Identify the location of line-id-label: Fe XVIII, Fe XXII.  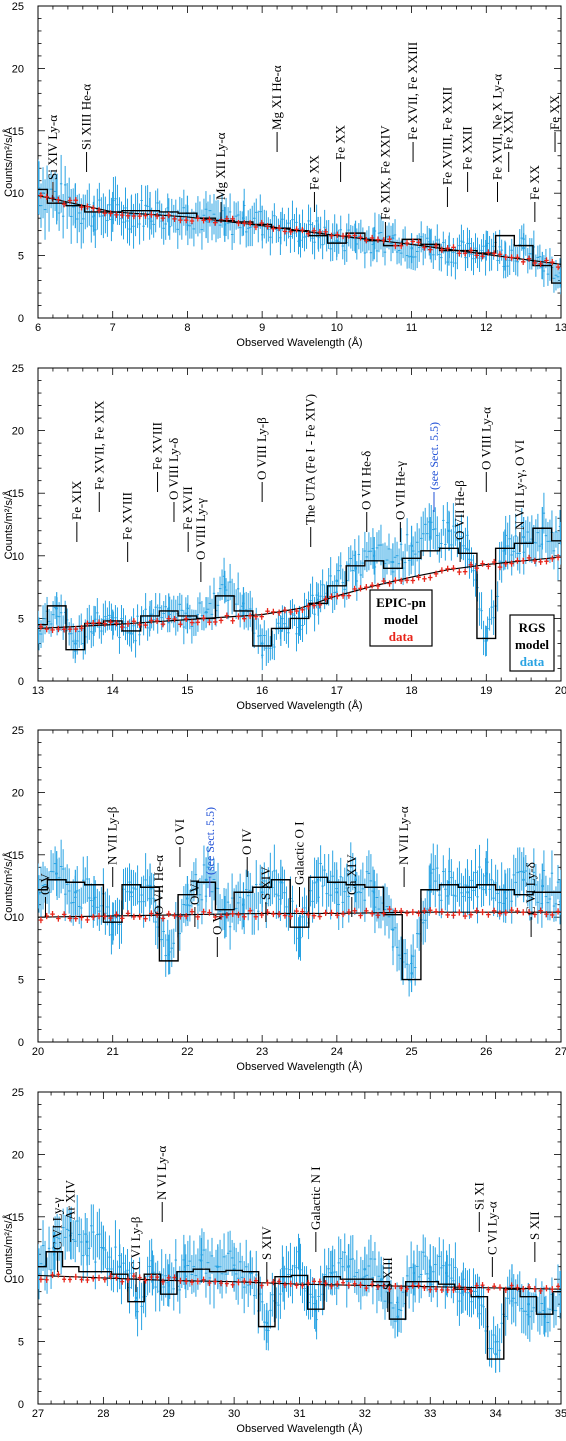
(446, 136).